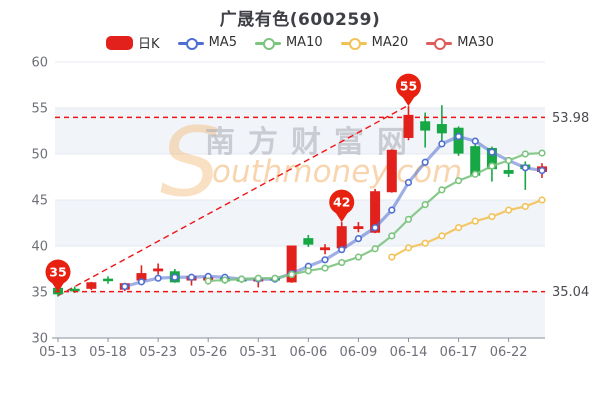  I want to click on x-axis-label: 05-23, so click(158, 352).